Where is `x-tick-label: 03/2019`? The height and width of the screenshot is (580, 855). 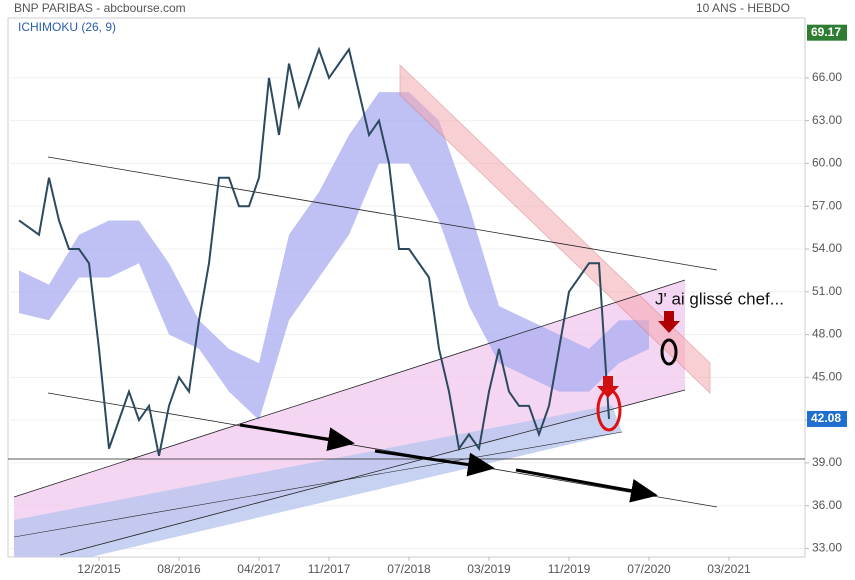
x-tick-label: 03/2019 is located at coordinates (489, 569).